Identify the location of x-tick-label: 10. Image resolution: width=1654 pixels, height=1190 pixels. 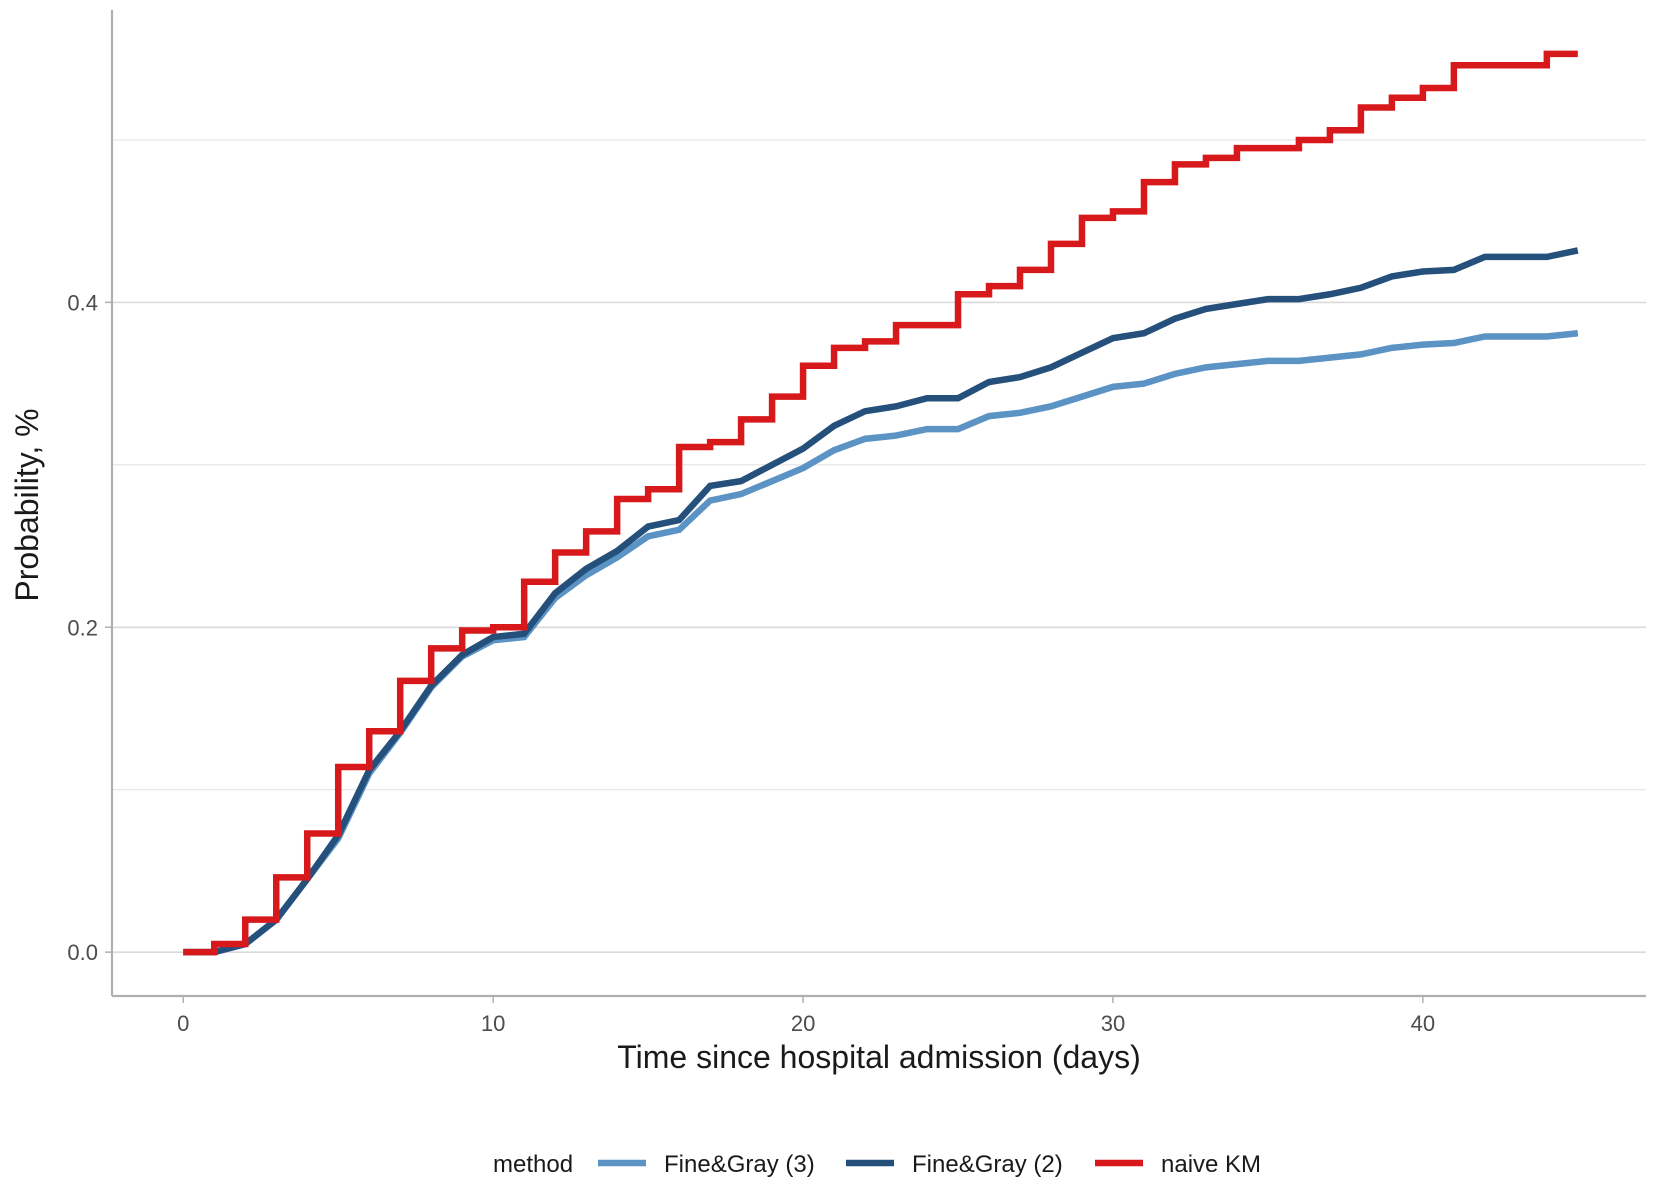
(493, 1023).